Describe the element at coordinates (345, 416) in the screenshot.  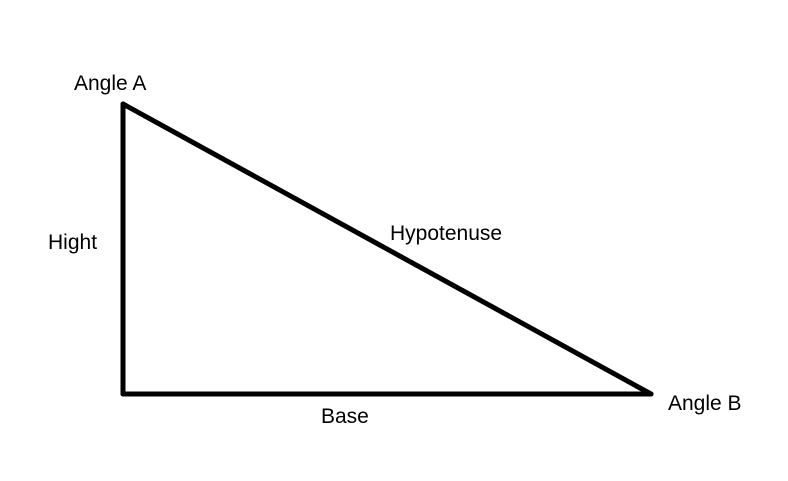
I see `base-label: Base` at that location.